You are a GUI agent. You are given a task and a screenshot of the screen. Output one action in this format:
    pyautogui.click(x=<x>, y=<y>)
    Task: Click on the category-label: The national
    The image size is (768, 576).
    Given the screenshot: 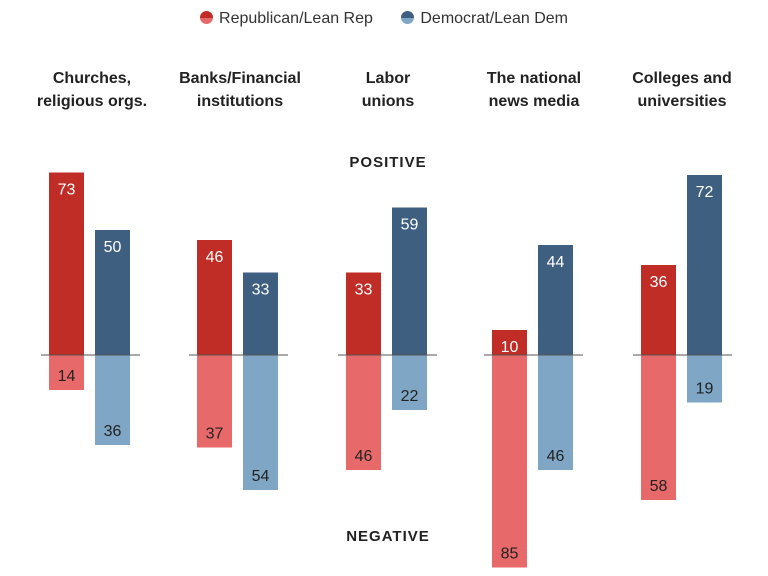 What is the action you would take?
    pyautogui.click(x=534, y=78)
    